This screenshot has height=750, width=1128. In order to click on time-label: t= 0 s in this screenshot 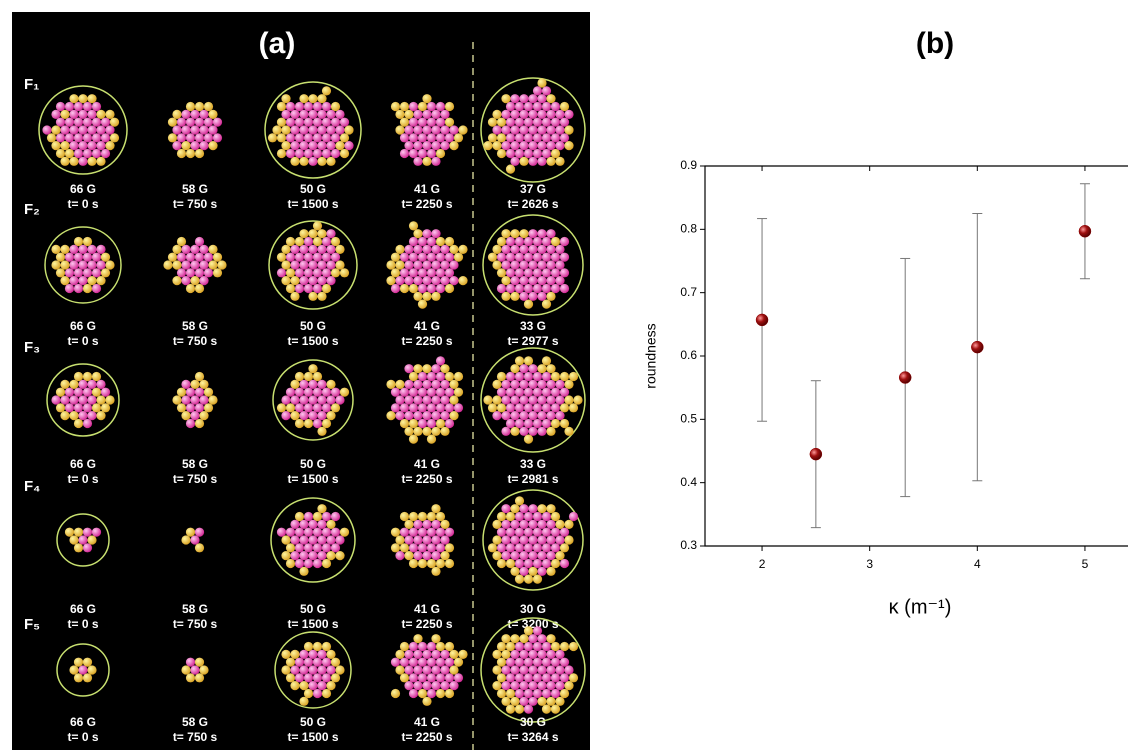, I will do `click(82, 204)`.